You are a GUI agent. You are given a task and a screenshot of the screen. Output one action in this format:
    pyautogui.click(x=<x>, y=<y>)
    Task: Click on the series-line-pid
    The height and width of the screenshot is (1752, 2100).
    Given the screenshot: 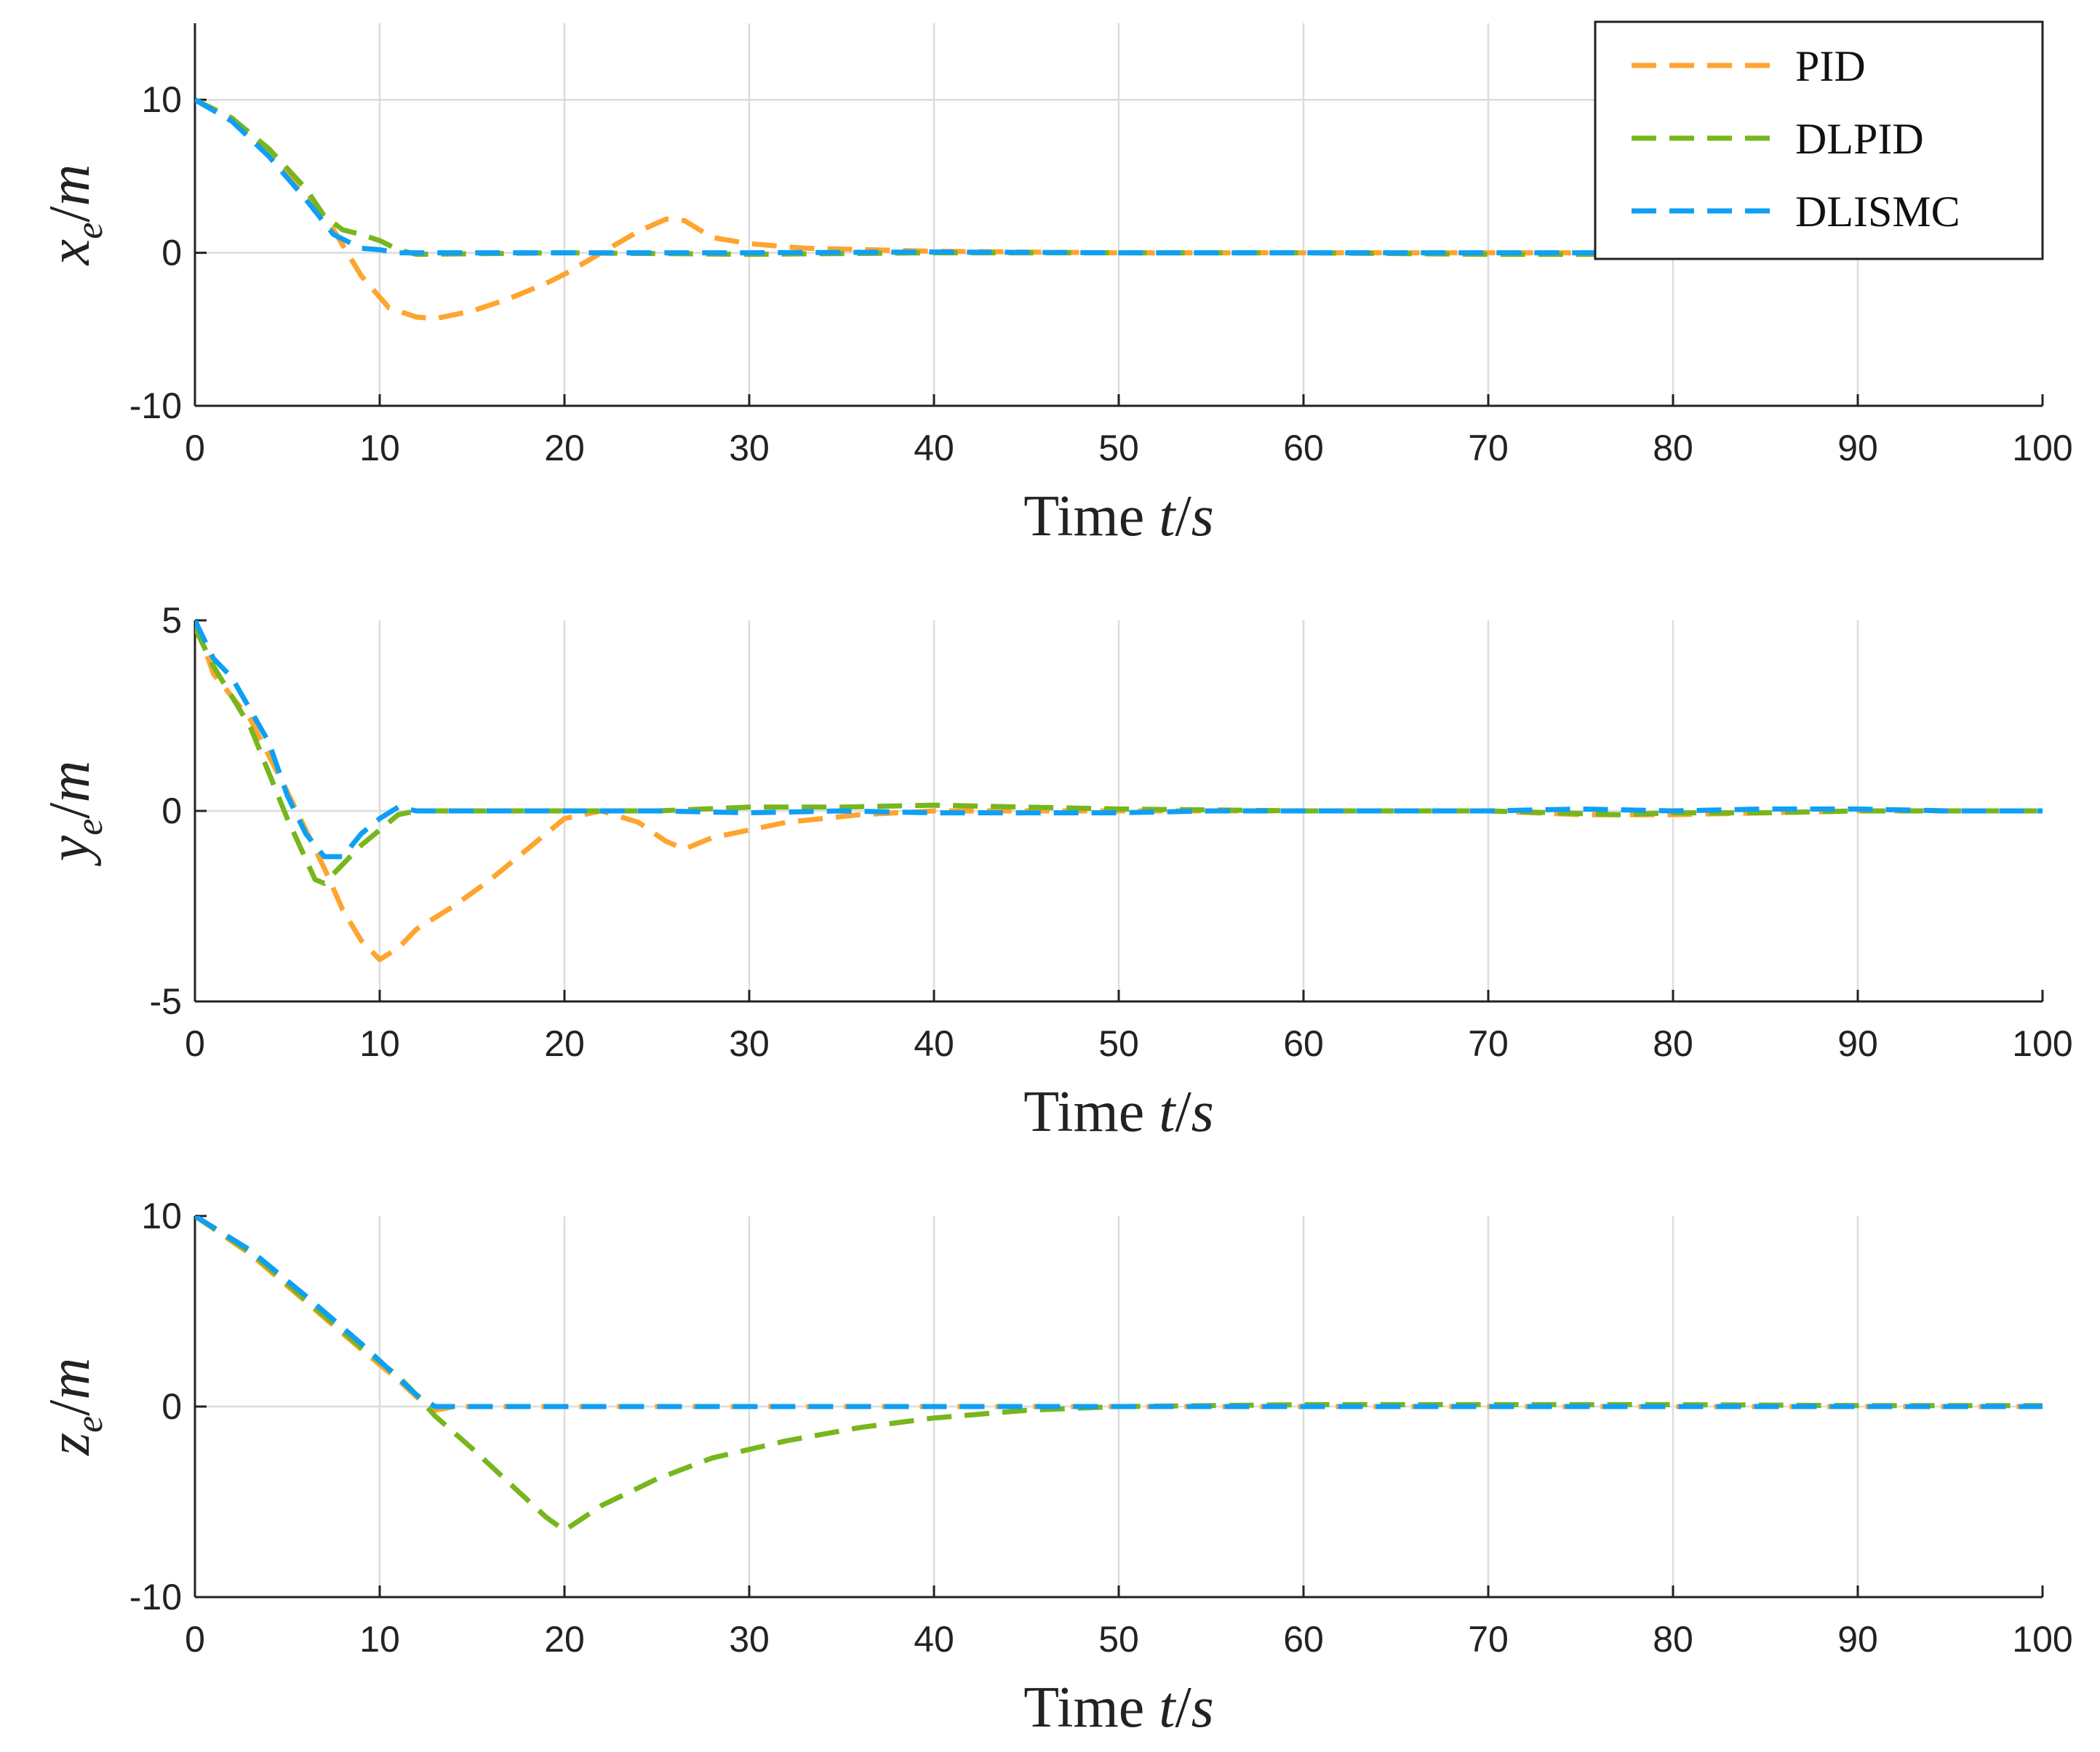 What is the action you would take?
    pyautogui.click(x=1119, y=209)
    